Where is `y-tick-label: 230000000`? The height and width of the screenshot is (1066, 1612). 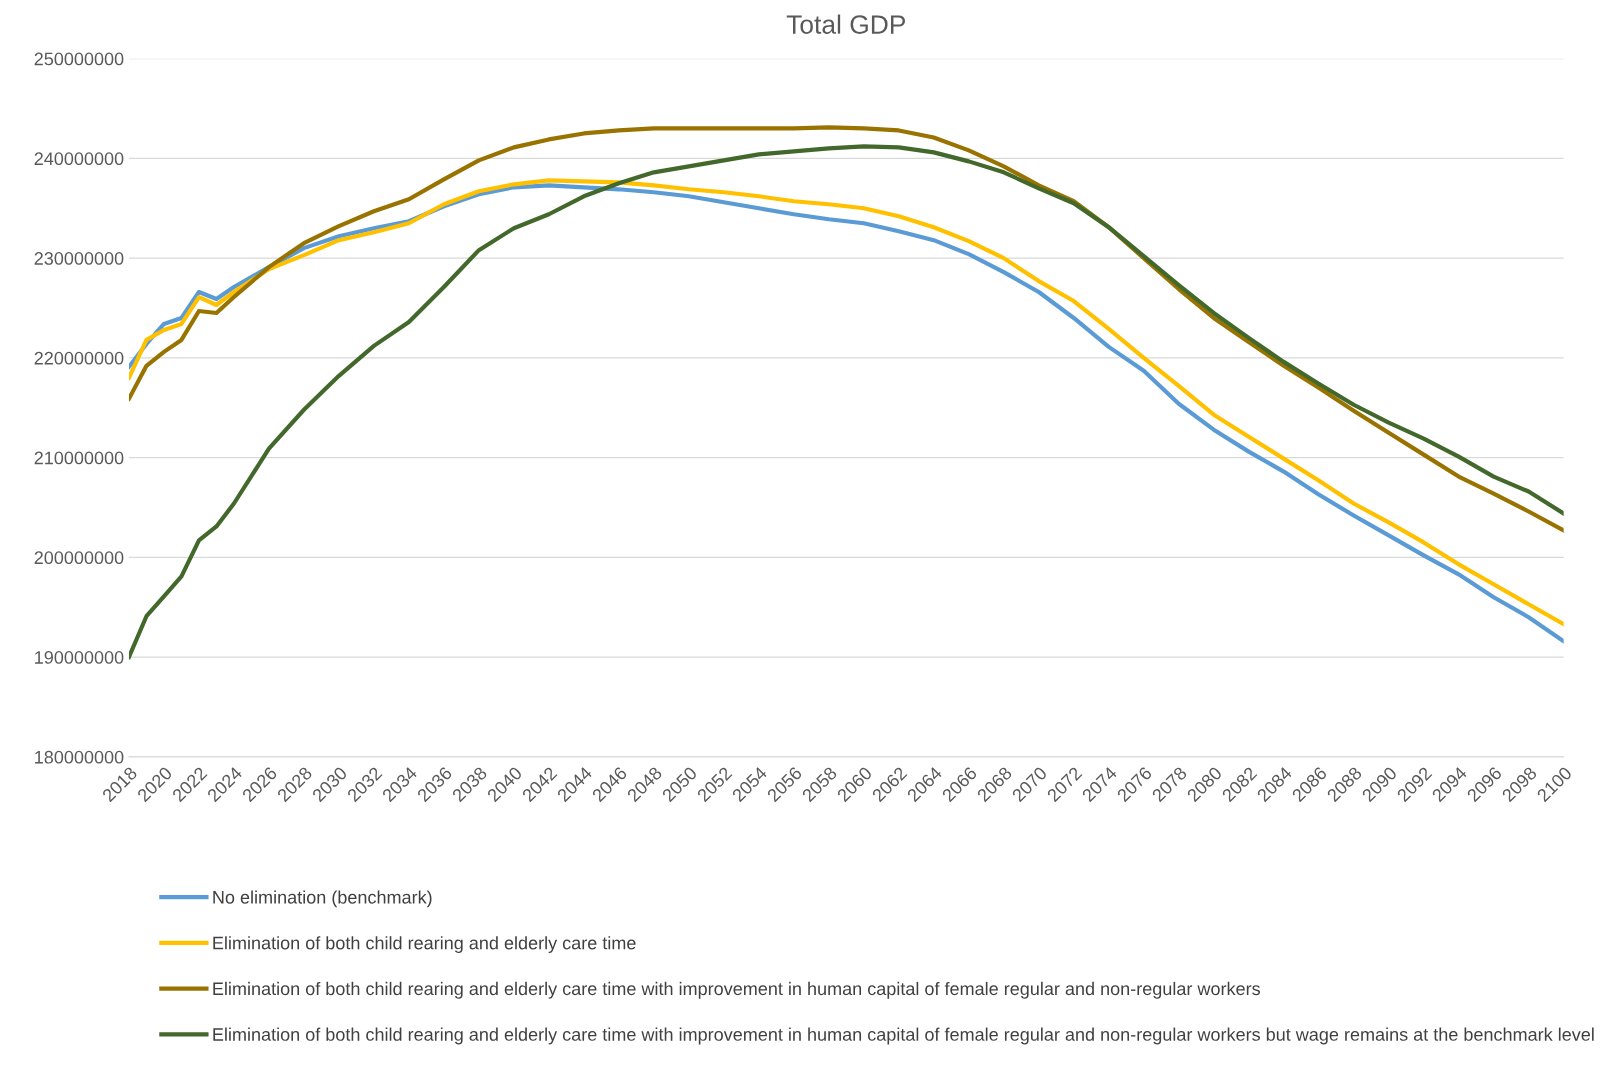
y-tick-label: 230000000 is located at coordinates (79, 258).